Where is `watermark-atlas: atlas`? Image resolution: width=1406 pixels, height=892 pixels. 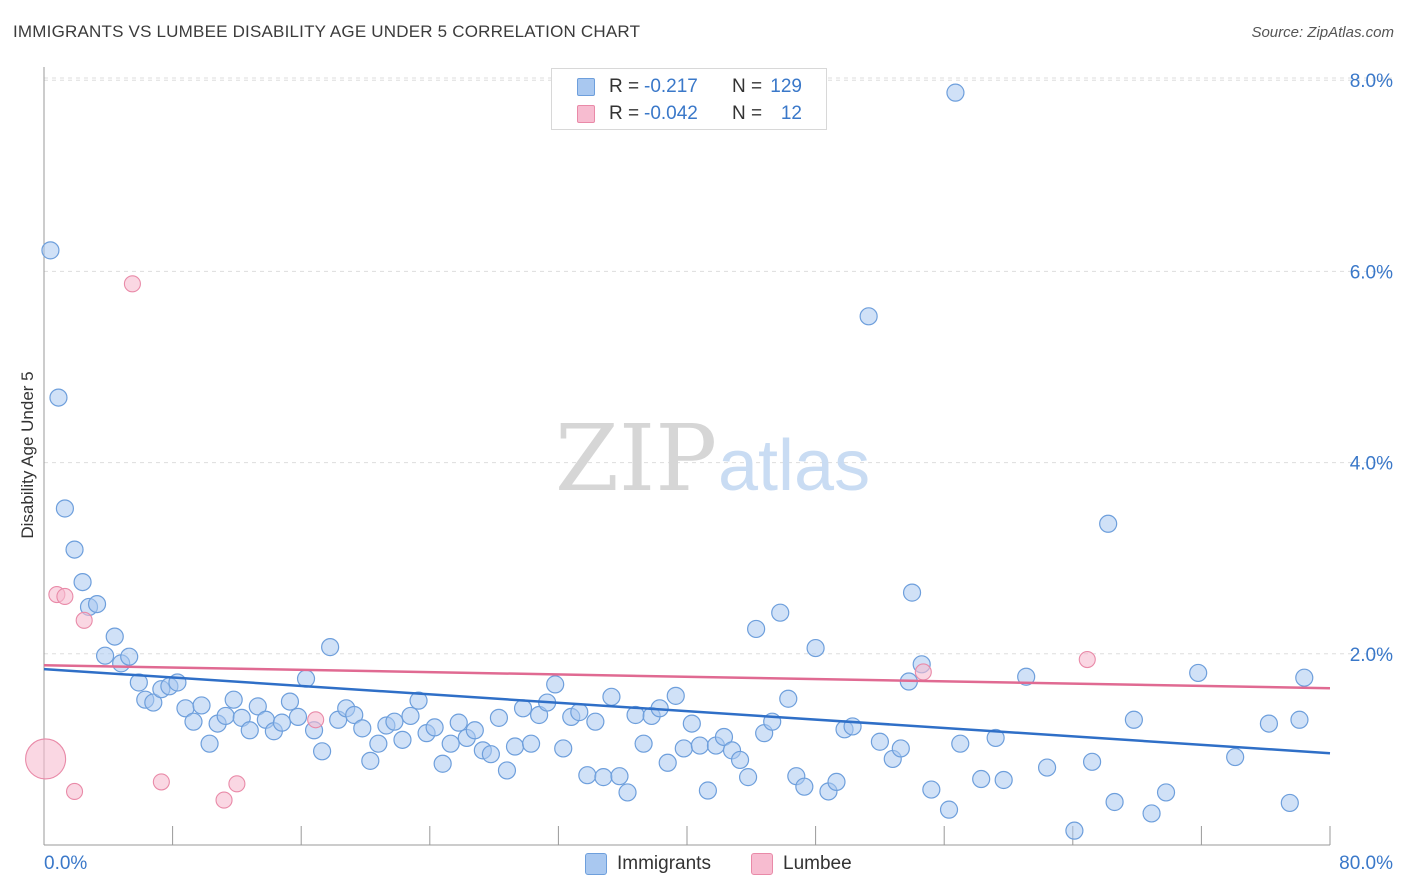
watermark-atlas: atlas is located at coordinates (794, 466).